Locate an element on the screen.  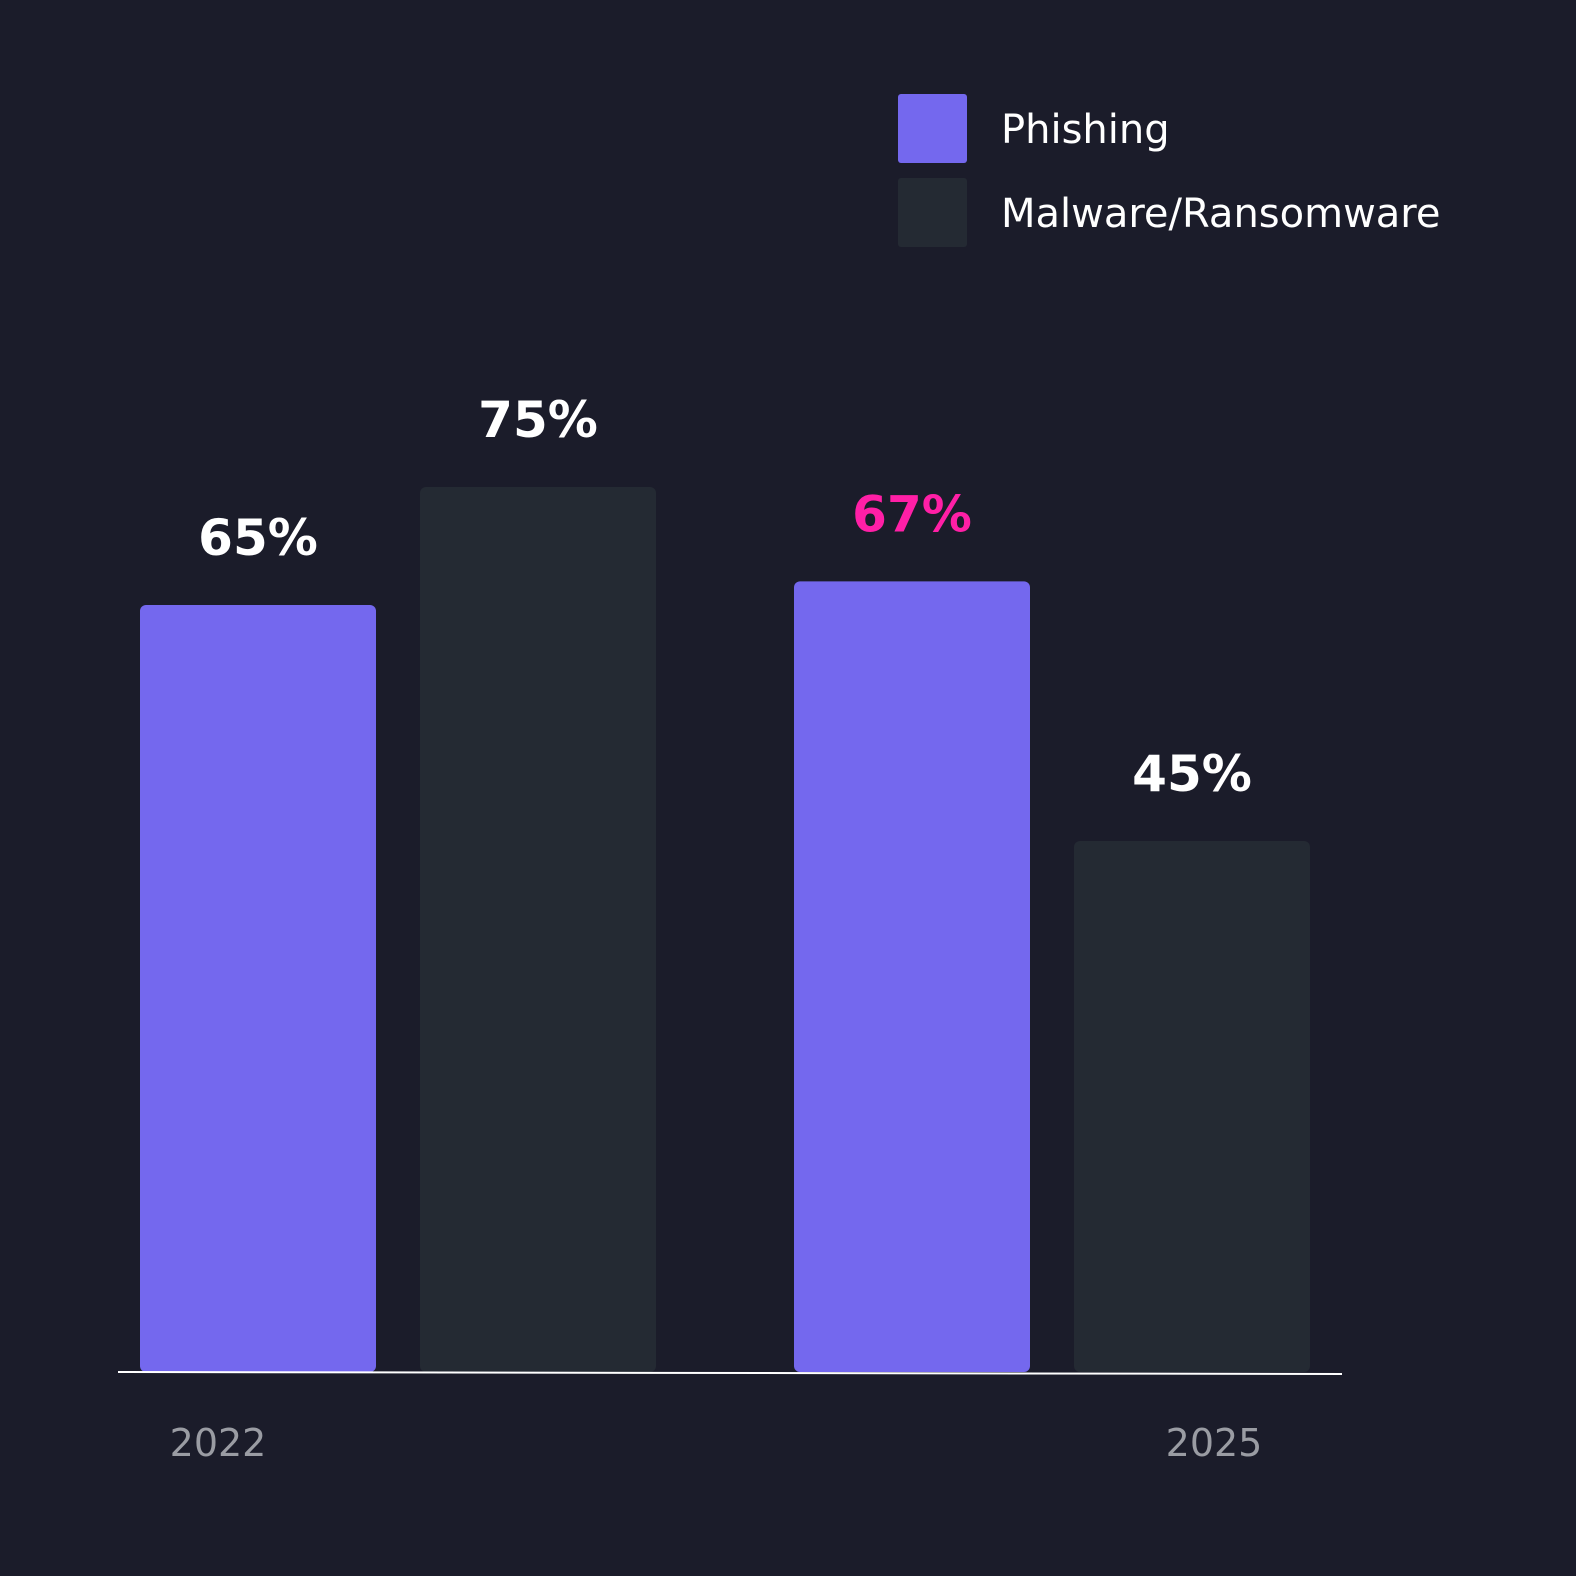
x-tick-label: 2025 is located at coordinates (1214, 1443).